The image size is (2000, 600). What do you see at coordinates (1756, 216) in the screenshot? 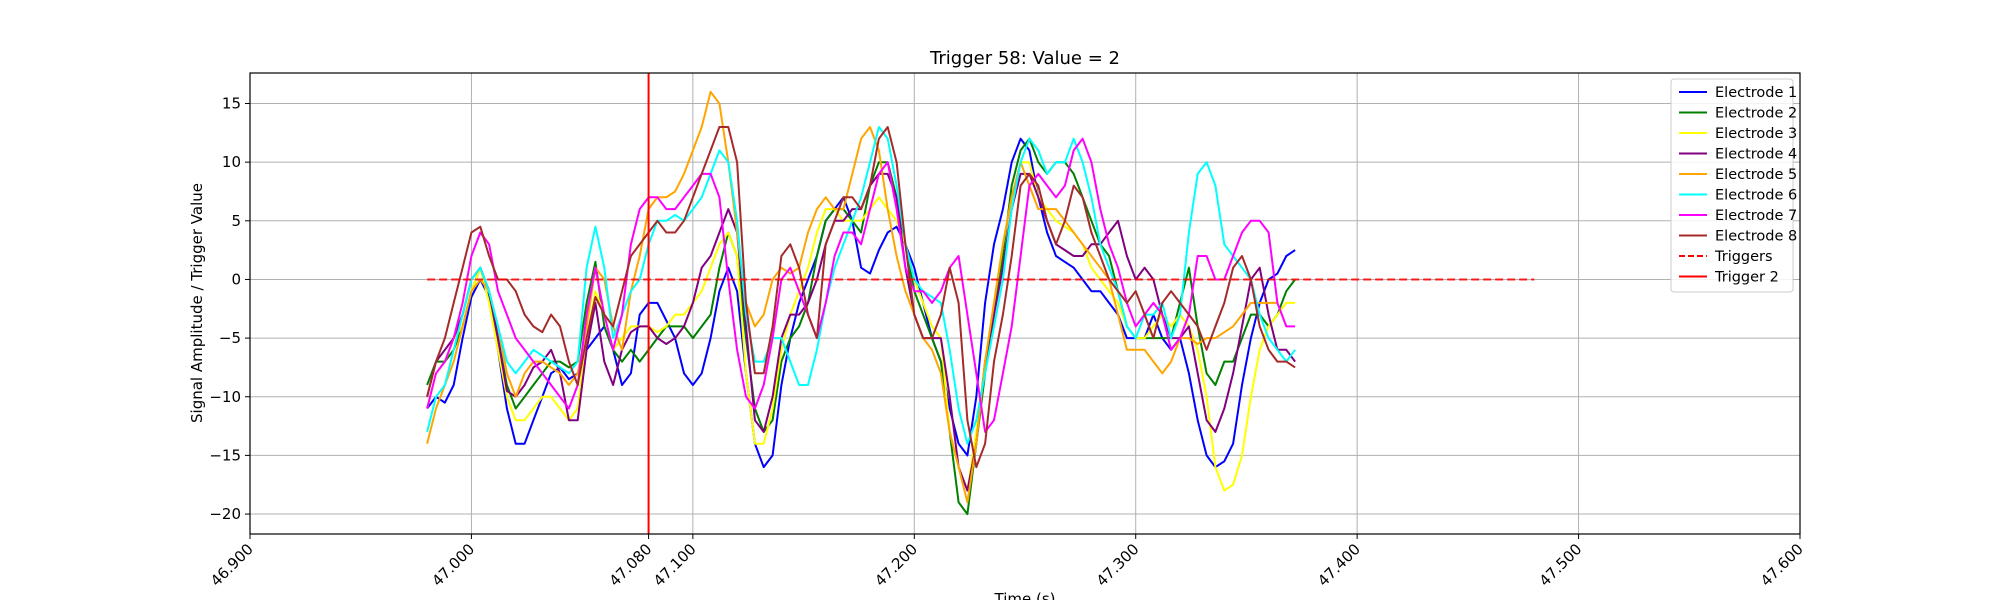
I see `legend-label: Electrode 7` at bounding box center [1756, 216].